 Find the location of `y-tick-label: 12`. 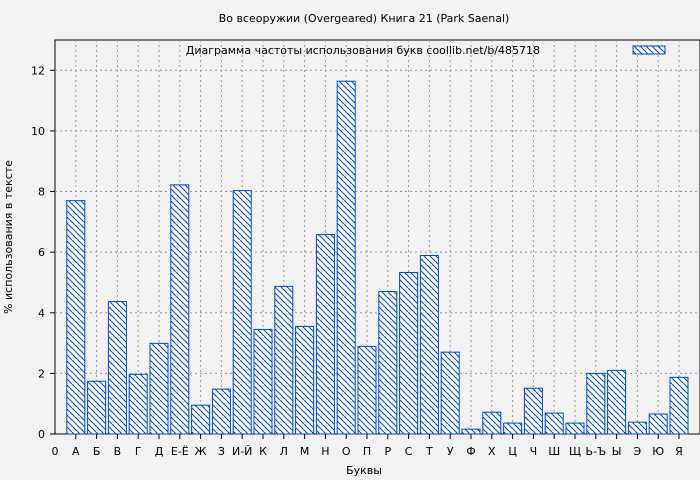

y-tick-label: 12 is located at coordinates (38, 70).